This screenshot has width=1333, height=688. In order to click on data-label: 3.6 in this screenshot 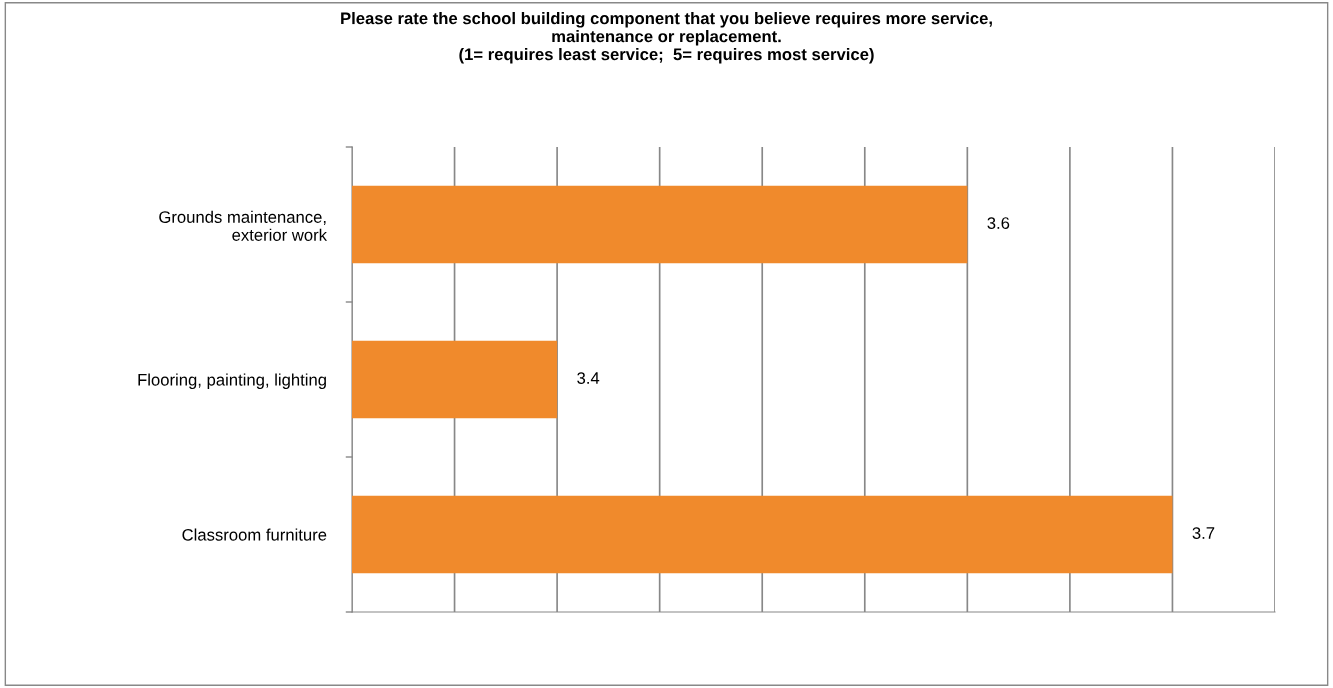, I will do `click(998, 223)`.